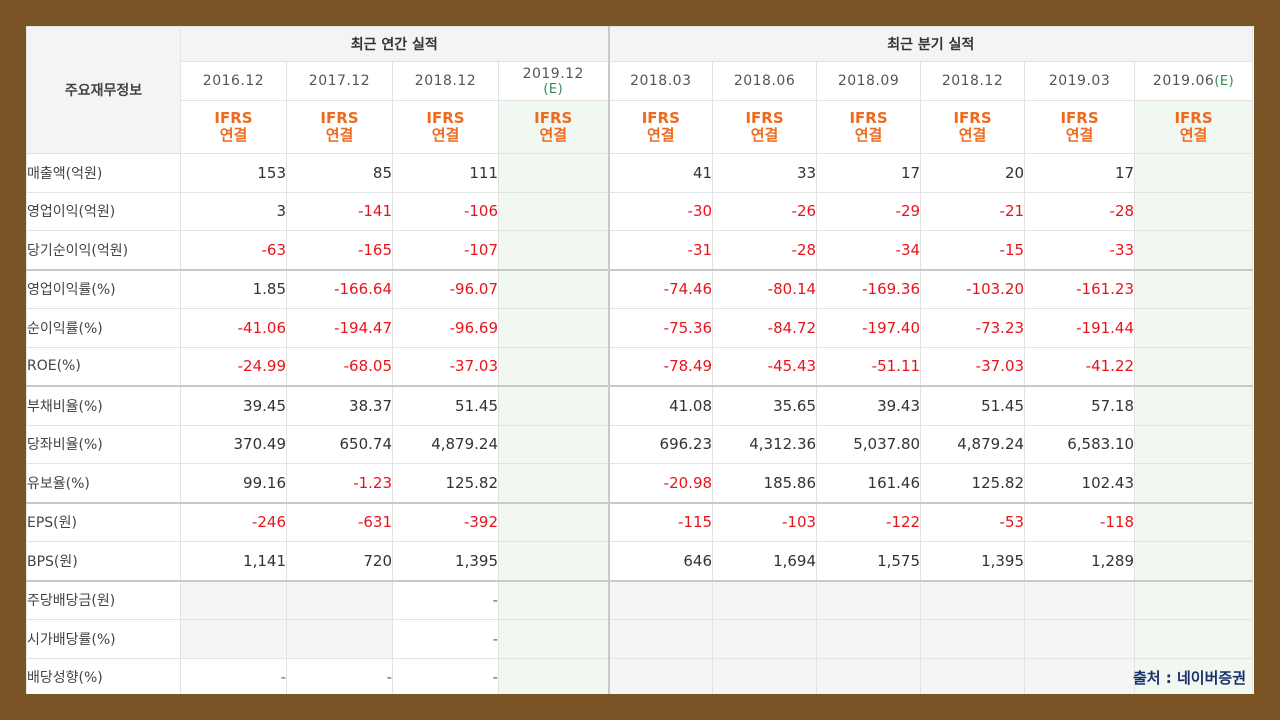  I want to click on table-cell: -161.23, so click(1080, 288).